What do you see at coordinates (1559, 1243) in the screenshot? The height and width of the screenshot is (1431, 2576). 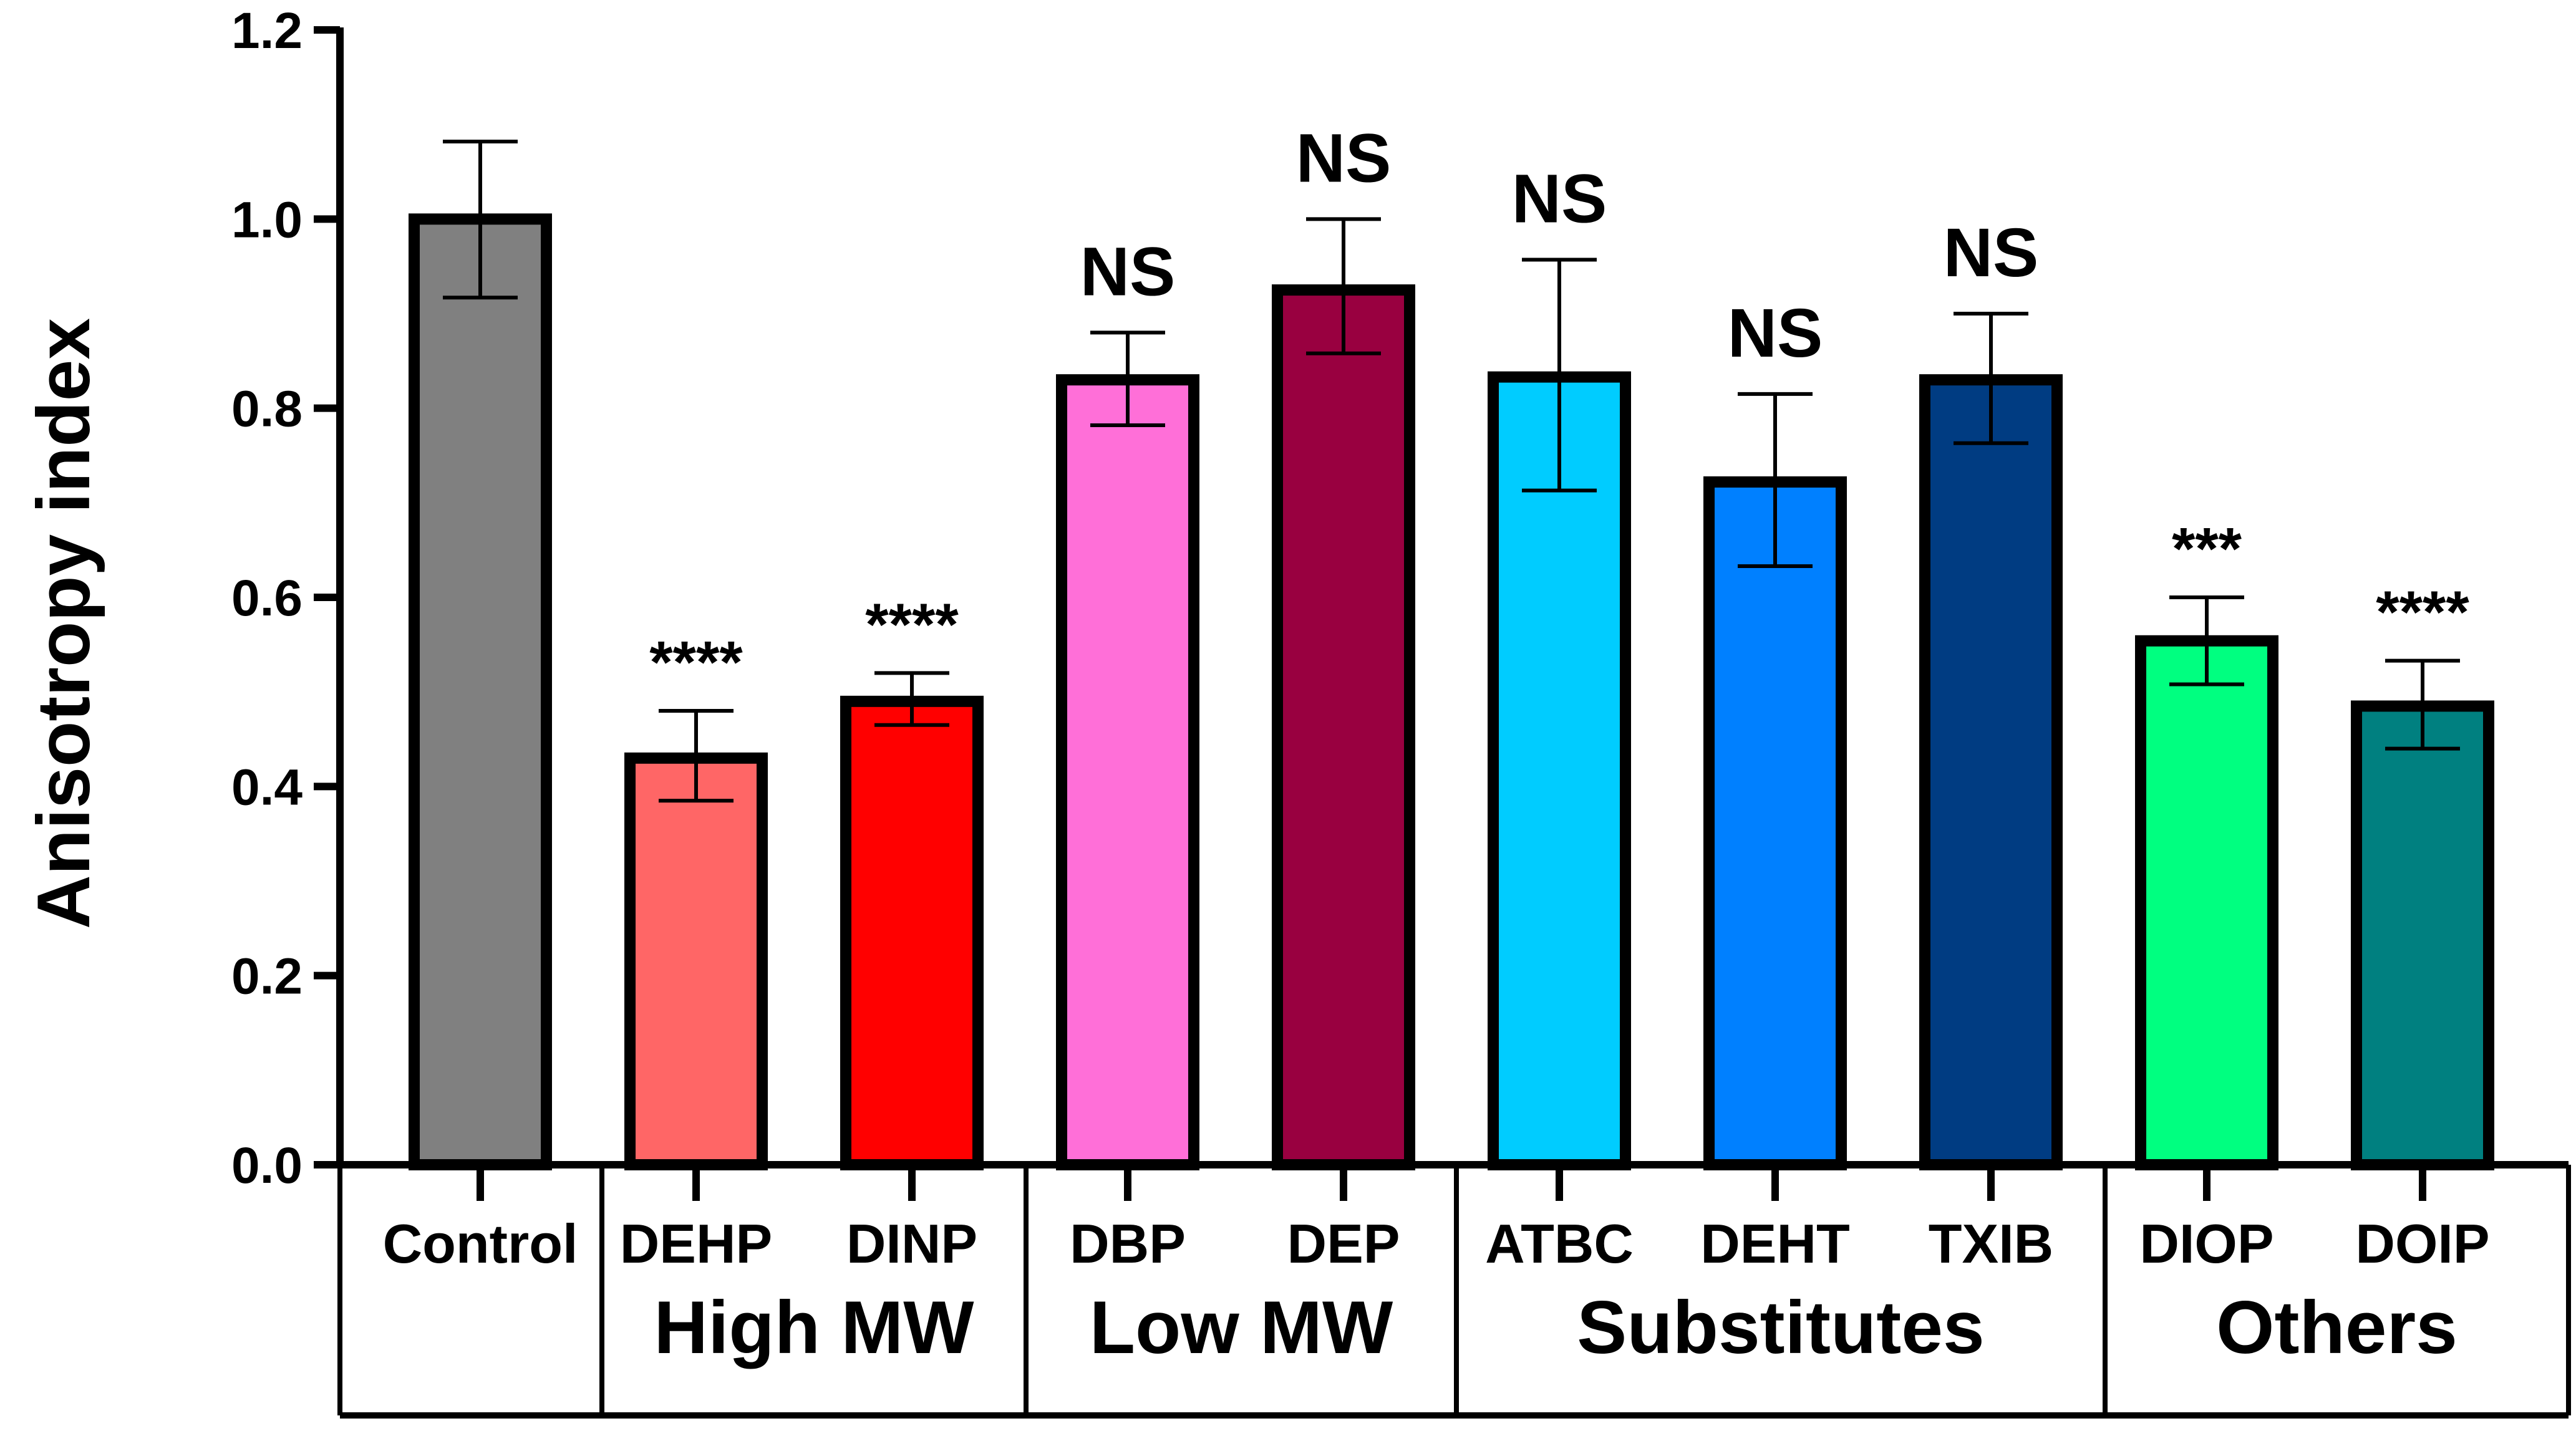 I see `category-label-atbc: ATBC` at bounding box center [1559, 1243].